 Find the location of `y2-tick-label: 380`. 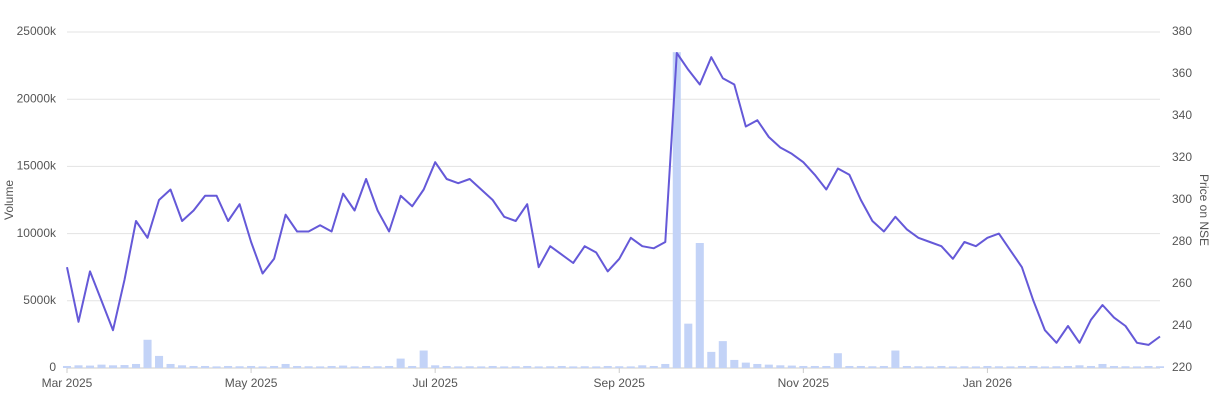

y2-tick-label: 380 is located at coordinates (1182, 31).